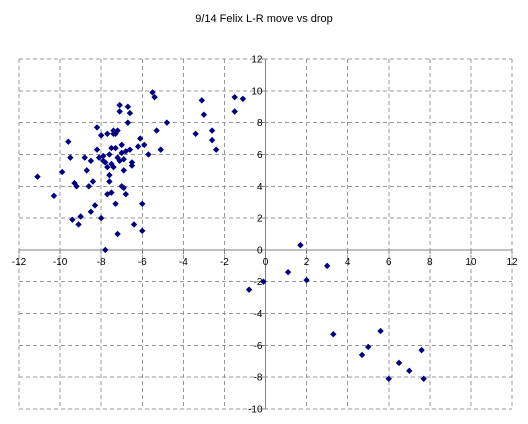 This screenshot has height=424, width=528. Describe the element at coordinates (257, 60) in the screenshot. I see `y-tick-label: 12` at that location.